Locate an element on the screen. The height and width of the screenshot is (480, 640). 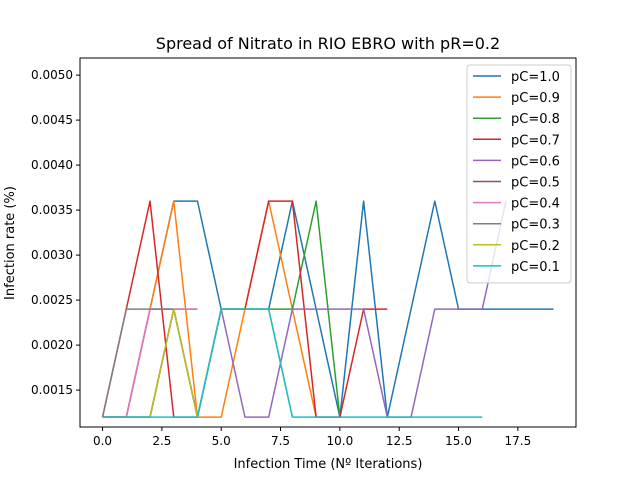
y-tick-label: 0.0020 is located at coordinates (52, 345).